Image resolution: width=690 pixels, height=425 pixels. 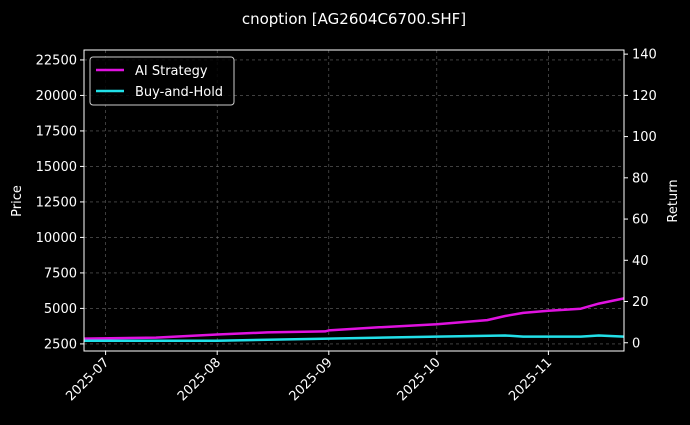 I want to click on y-left-tick-label: 20000, so click(x=56, y=96).